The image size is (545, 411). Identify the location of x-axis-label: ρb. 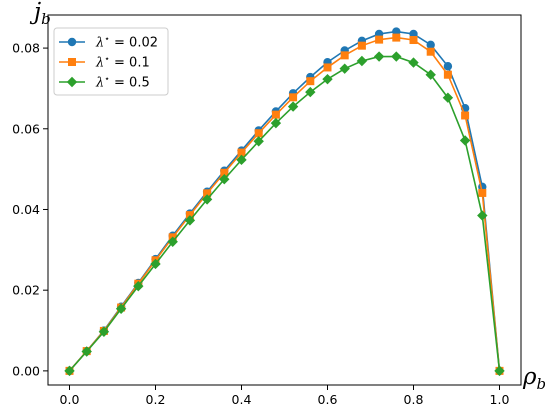
(533, 378).